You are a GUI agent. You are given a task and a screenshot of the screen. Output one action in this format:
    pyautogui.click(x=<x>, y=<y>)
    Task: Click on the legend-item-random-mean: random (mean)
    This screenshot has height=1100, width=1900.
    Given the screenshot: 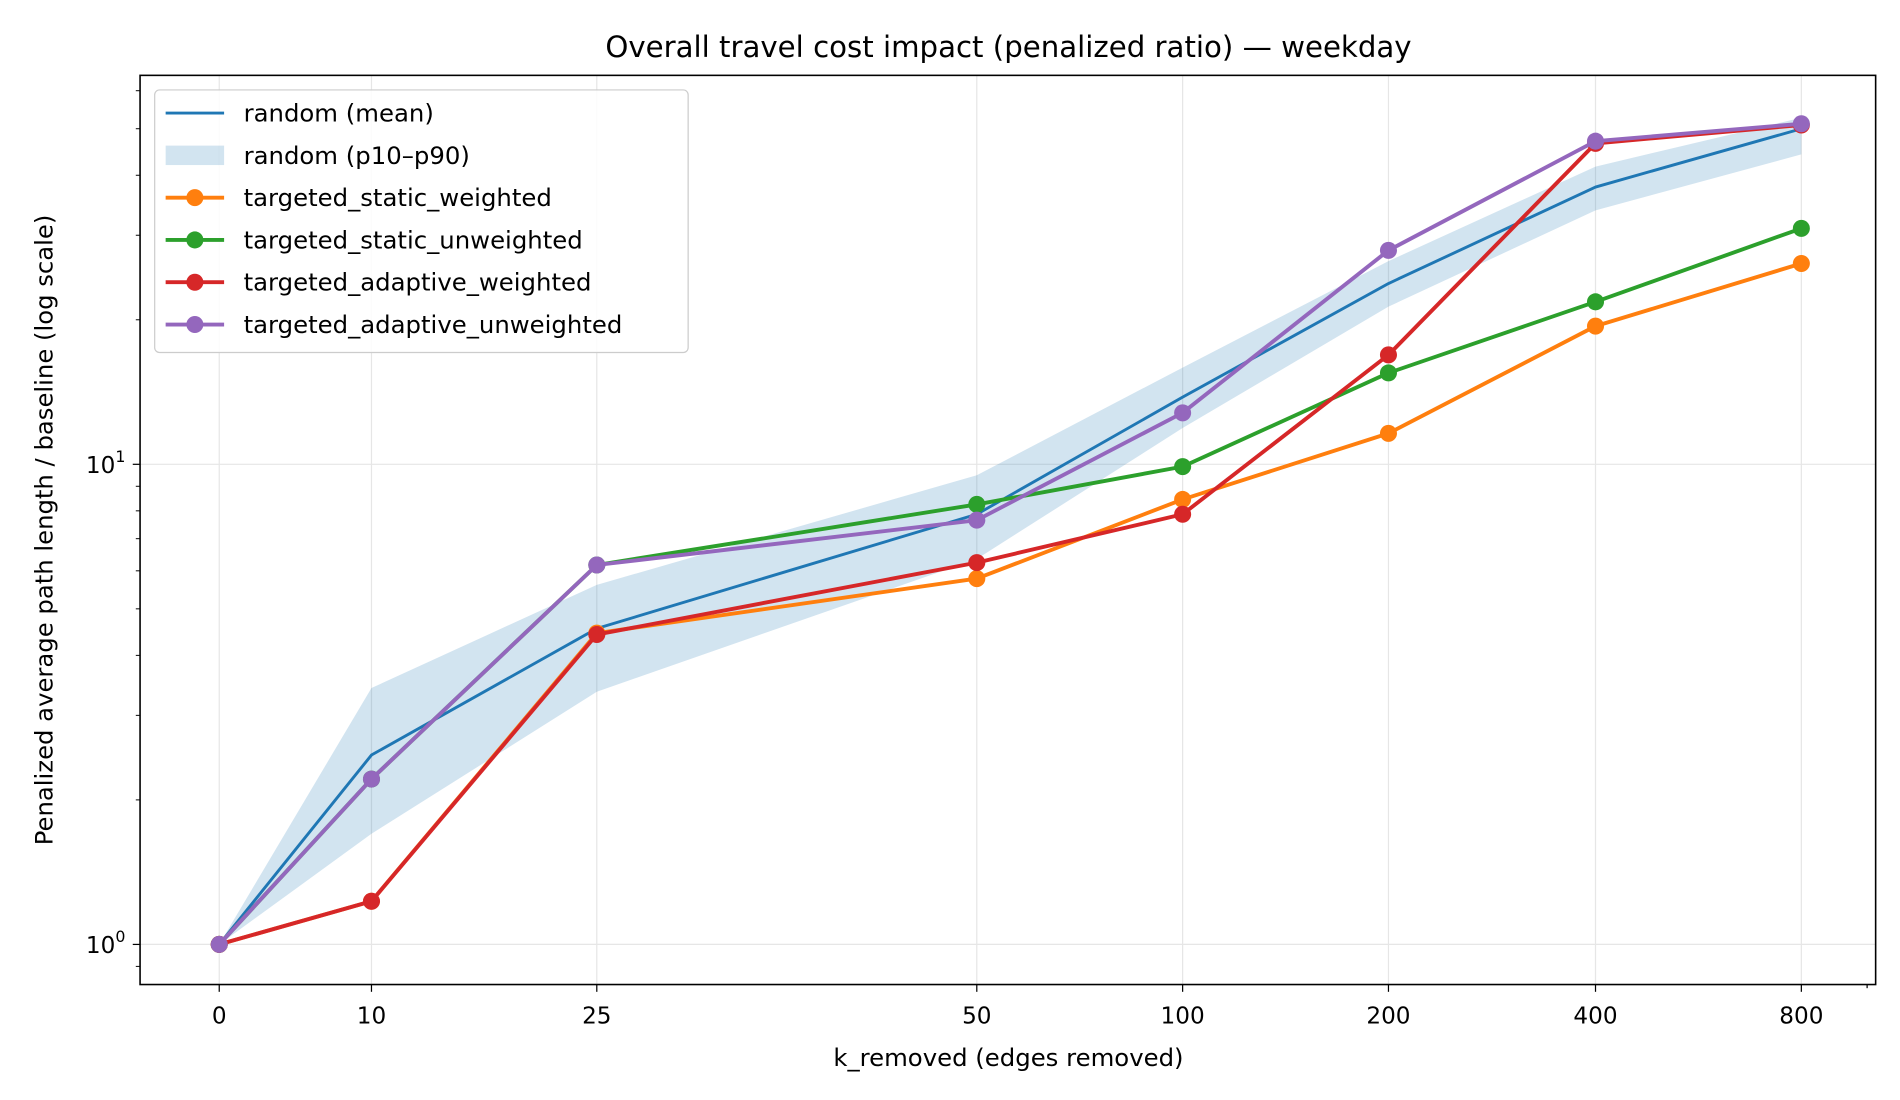 What is the action you would take?
    pyautogui.click(x=299, y=113)
    